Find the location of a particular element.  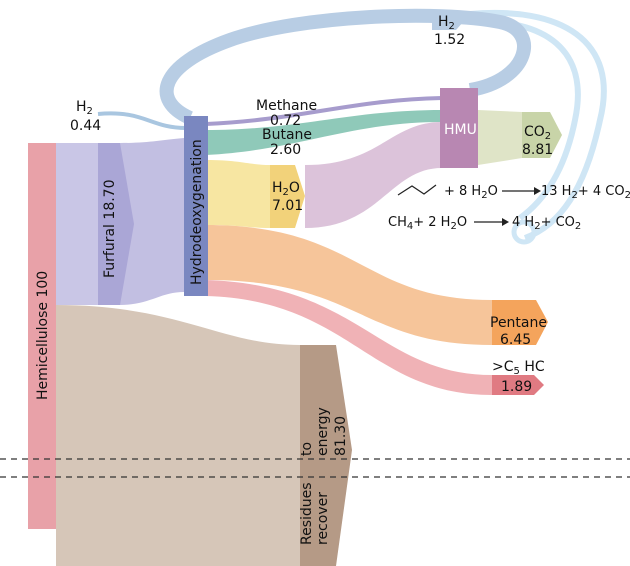

label-hmu: HMU is located at coordinates (460, 130).